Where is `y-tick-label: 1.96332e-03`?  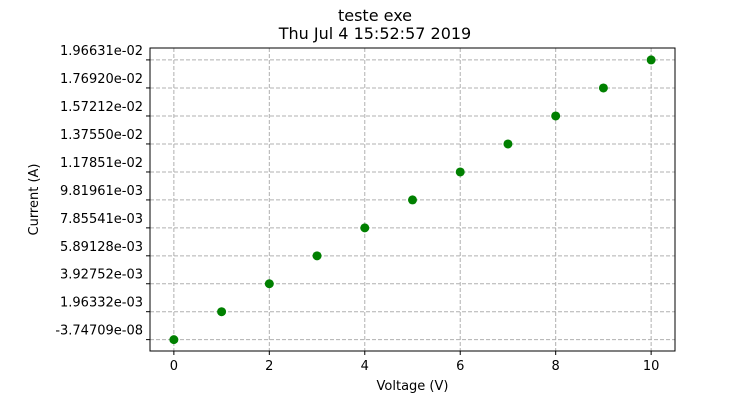
y-tick-label: 1.96332e-03 is located at coordinates (101, 303).